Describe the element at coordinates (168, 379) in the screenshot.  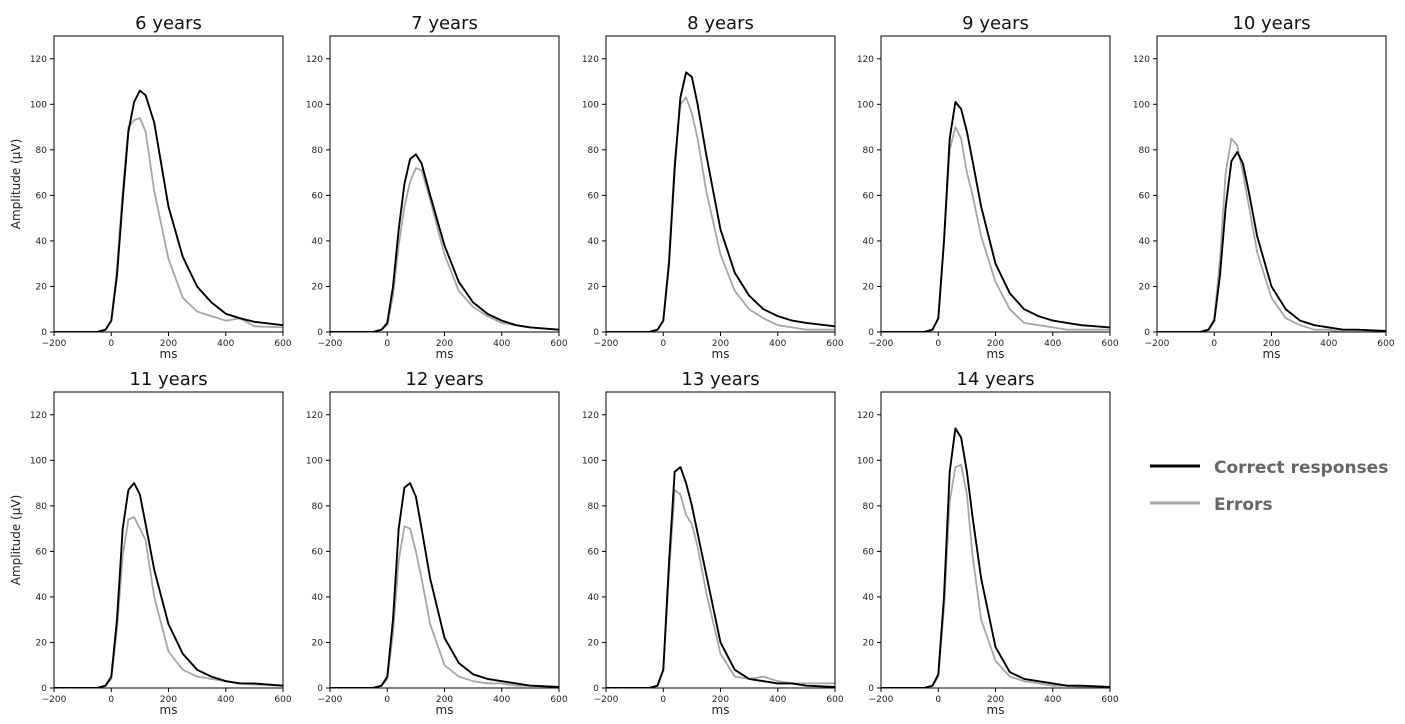
I see `panel-title: 11 years` at that location.